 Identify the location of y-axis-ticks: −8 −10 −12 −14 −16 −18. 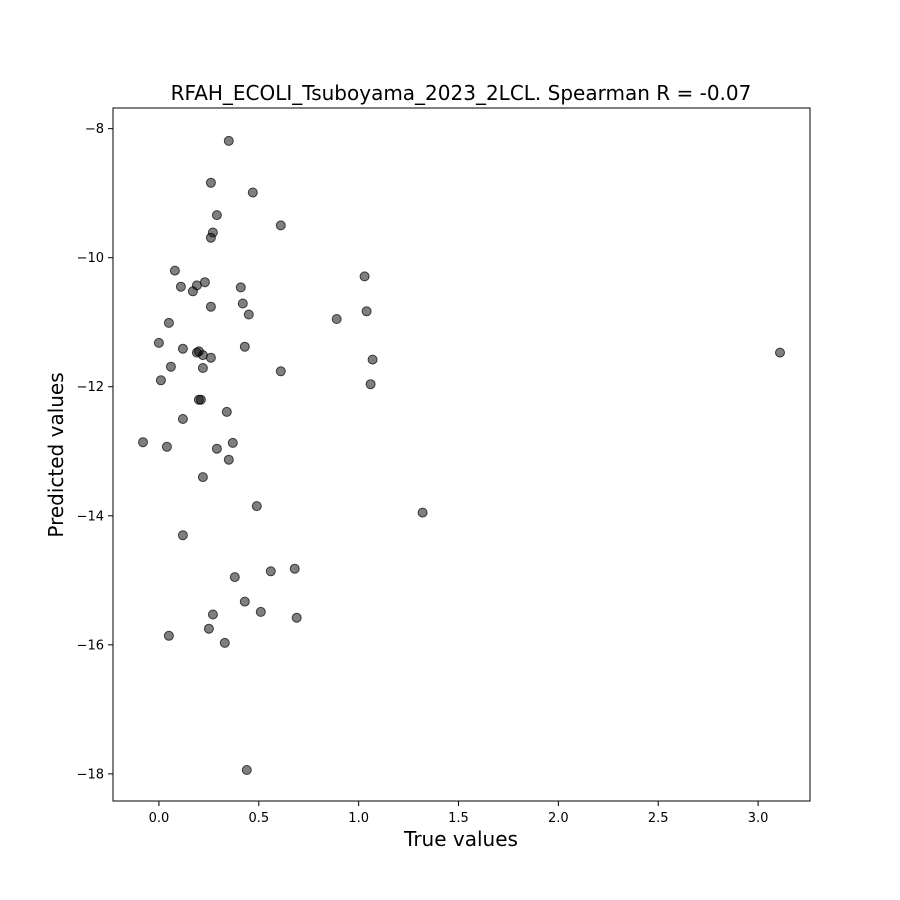
(95, 452).